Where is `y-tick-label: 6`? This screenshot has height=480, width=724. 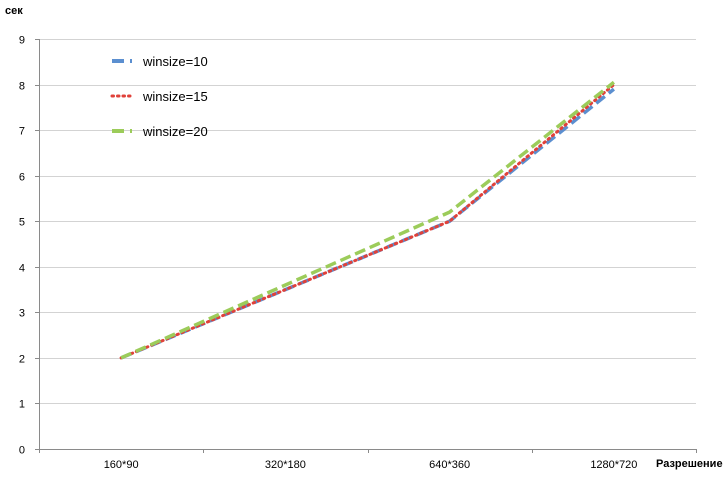
y-tick-label: 6 is located at coordinates (22, 178).